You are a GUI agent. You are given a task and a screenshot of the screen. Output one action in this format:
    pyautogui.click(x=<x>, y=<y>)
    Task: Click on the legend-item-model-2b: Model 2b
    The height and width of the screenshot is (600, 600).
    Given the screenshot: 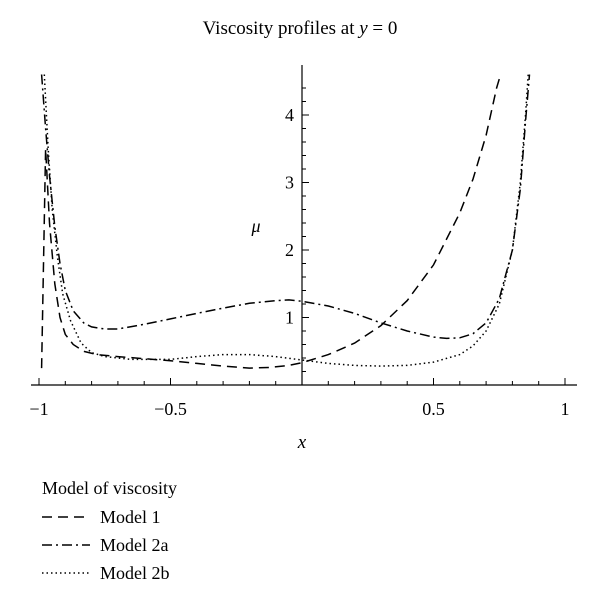 What is the action you would take?
    pyautogui.click(x=109, y=573)
    